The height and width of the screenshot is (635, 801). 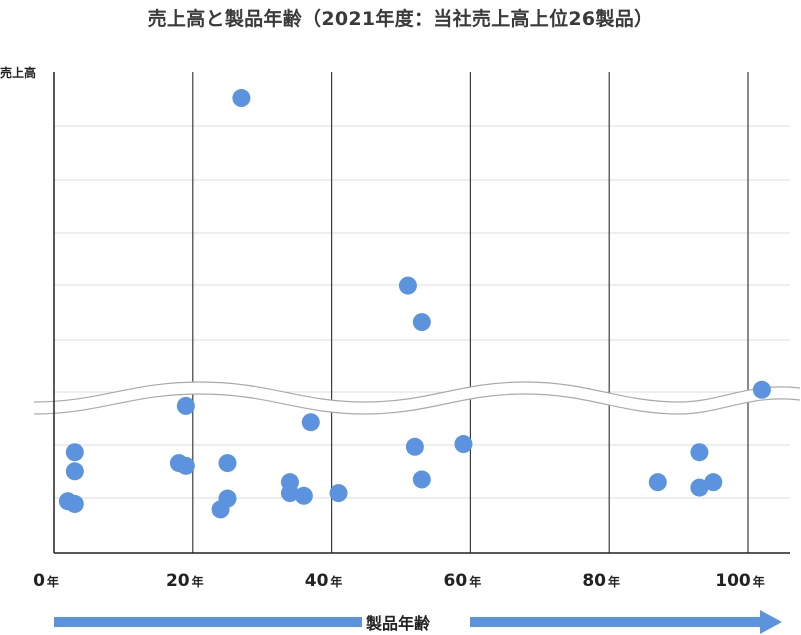 I want to click on axis-break, so click(x=417, y=398).